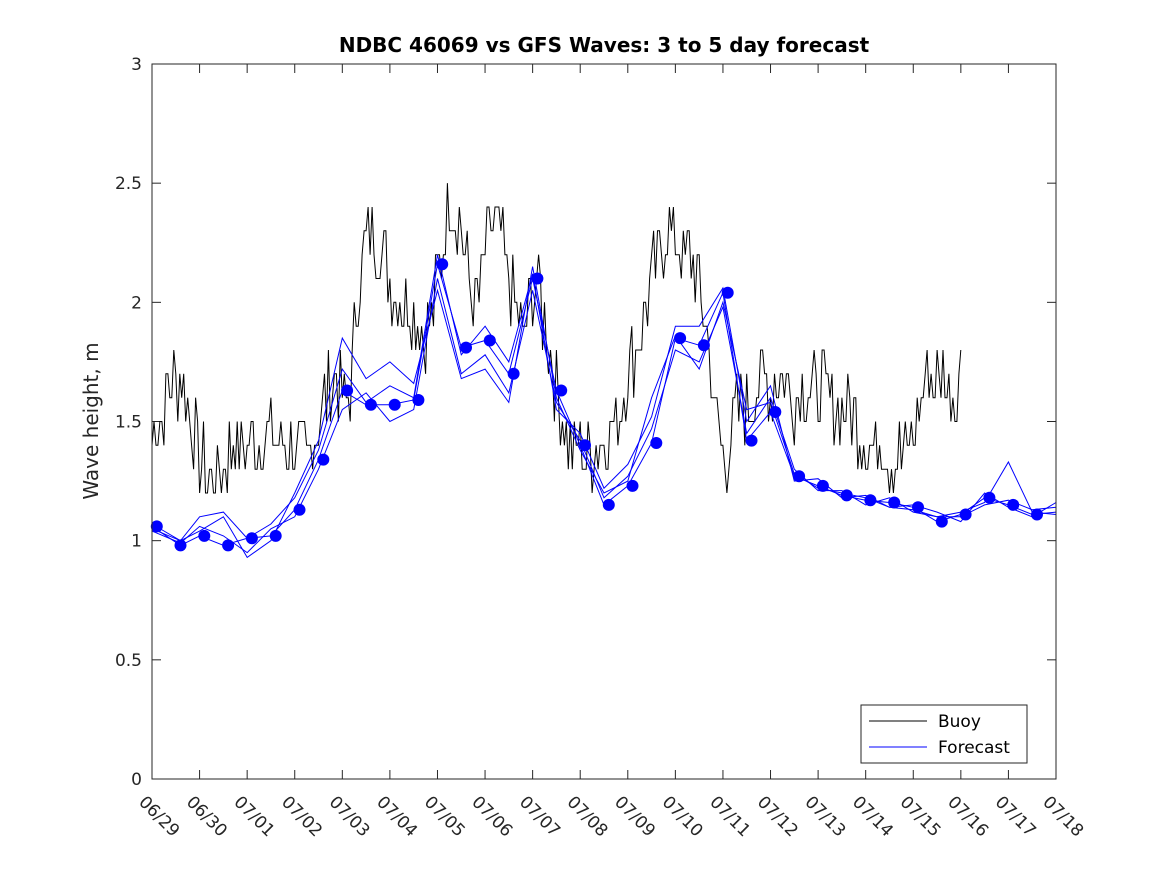 Image resolution: width=1167 pixels, height=875 pixels. What do you see at coordinates (158, 816) in the screenshot?
I see `x-tick-label: 06/29` at bounding box center [158, 816].